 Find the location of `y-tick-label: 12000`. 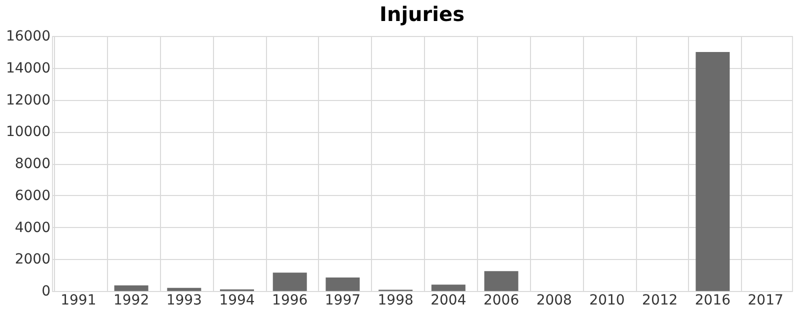

y-tick-label: 12000 is located at coordinates (28, 100).